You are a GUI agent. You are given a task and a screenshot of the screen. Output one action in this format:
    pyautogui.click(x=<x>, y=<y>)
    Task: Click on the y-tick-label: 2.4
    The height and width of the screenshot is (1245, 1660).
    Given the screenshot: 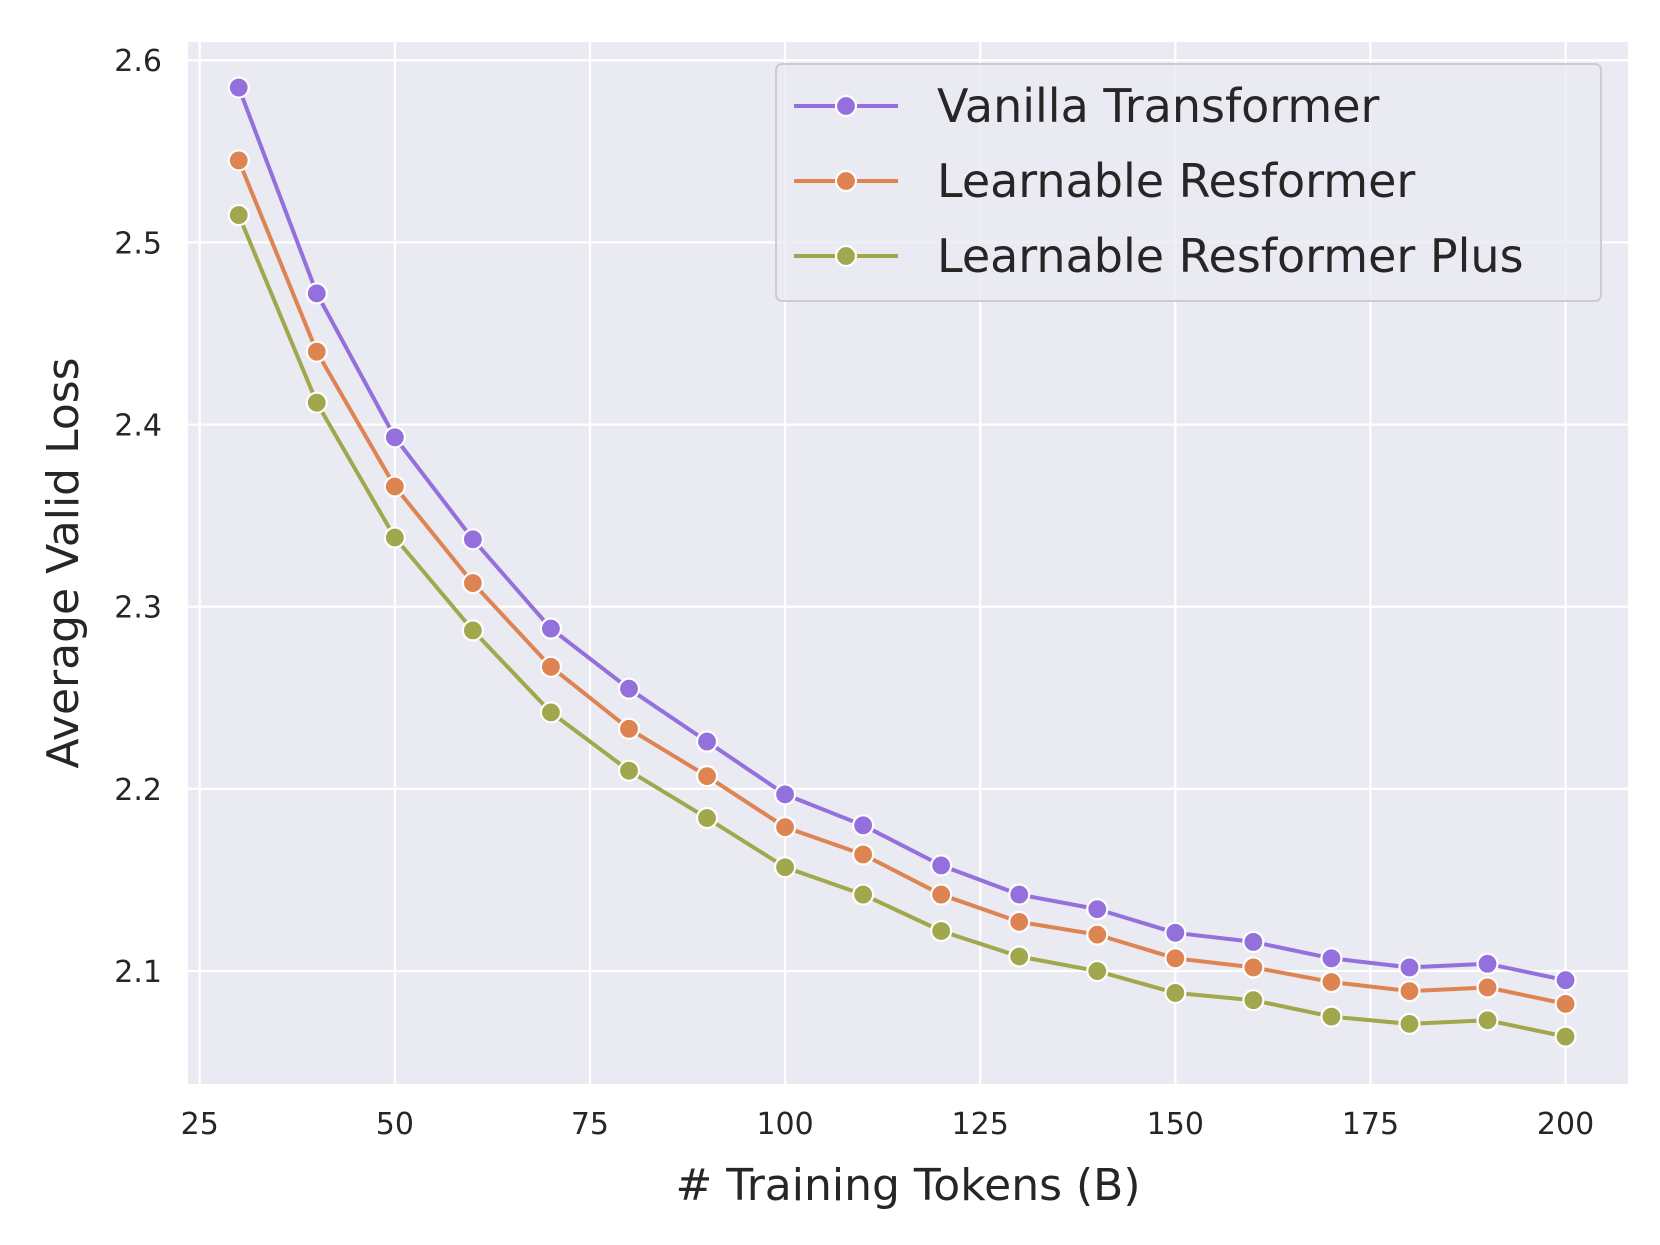 What is the action you would take?
    pyautogui.click(x=138, y=426)
    